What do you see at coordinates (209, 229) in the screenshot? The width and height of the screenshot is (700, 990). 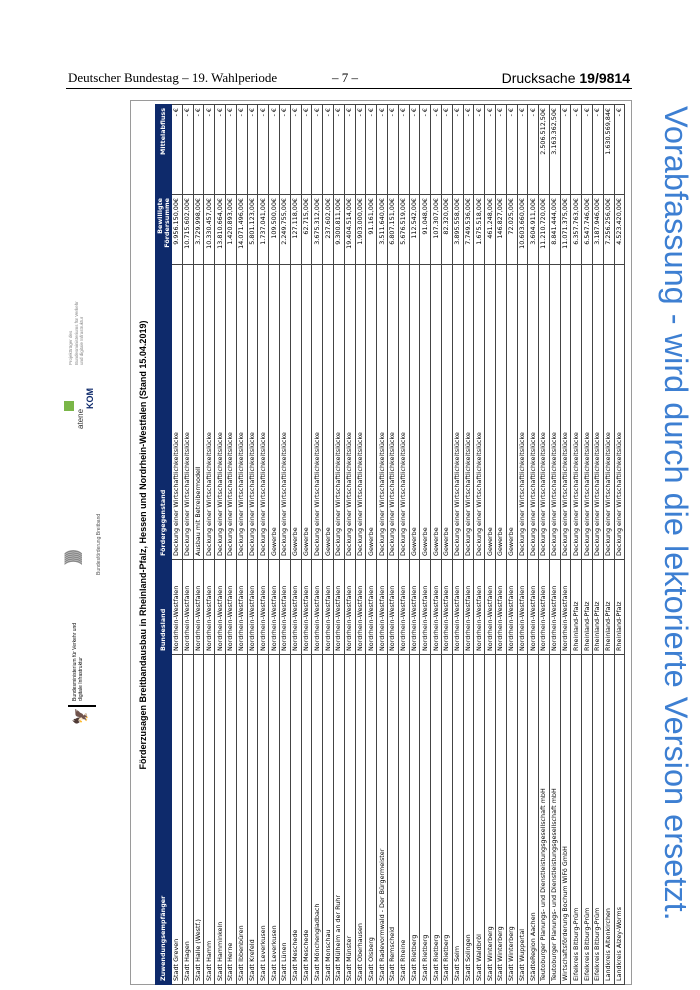 I see `cell-foerdersumme: 10.330.457,00€` at bounding box center [209, 229].